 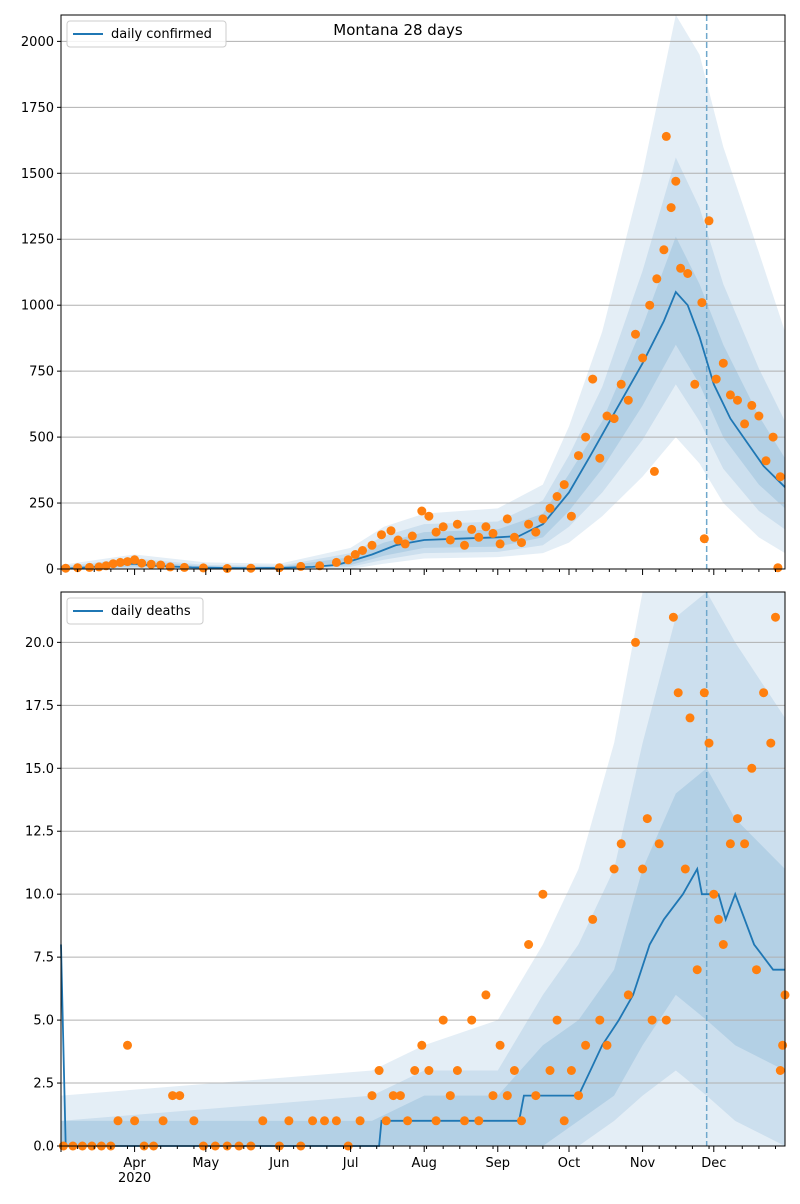 I want to click on x-tick-label: Apr, so click(x=134, y=1163).